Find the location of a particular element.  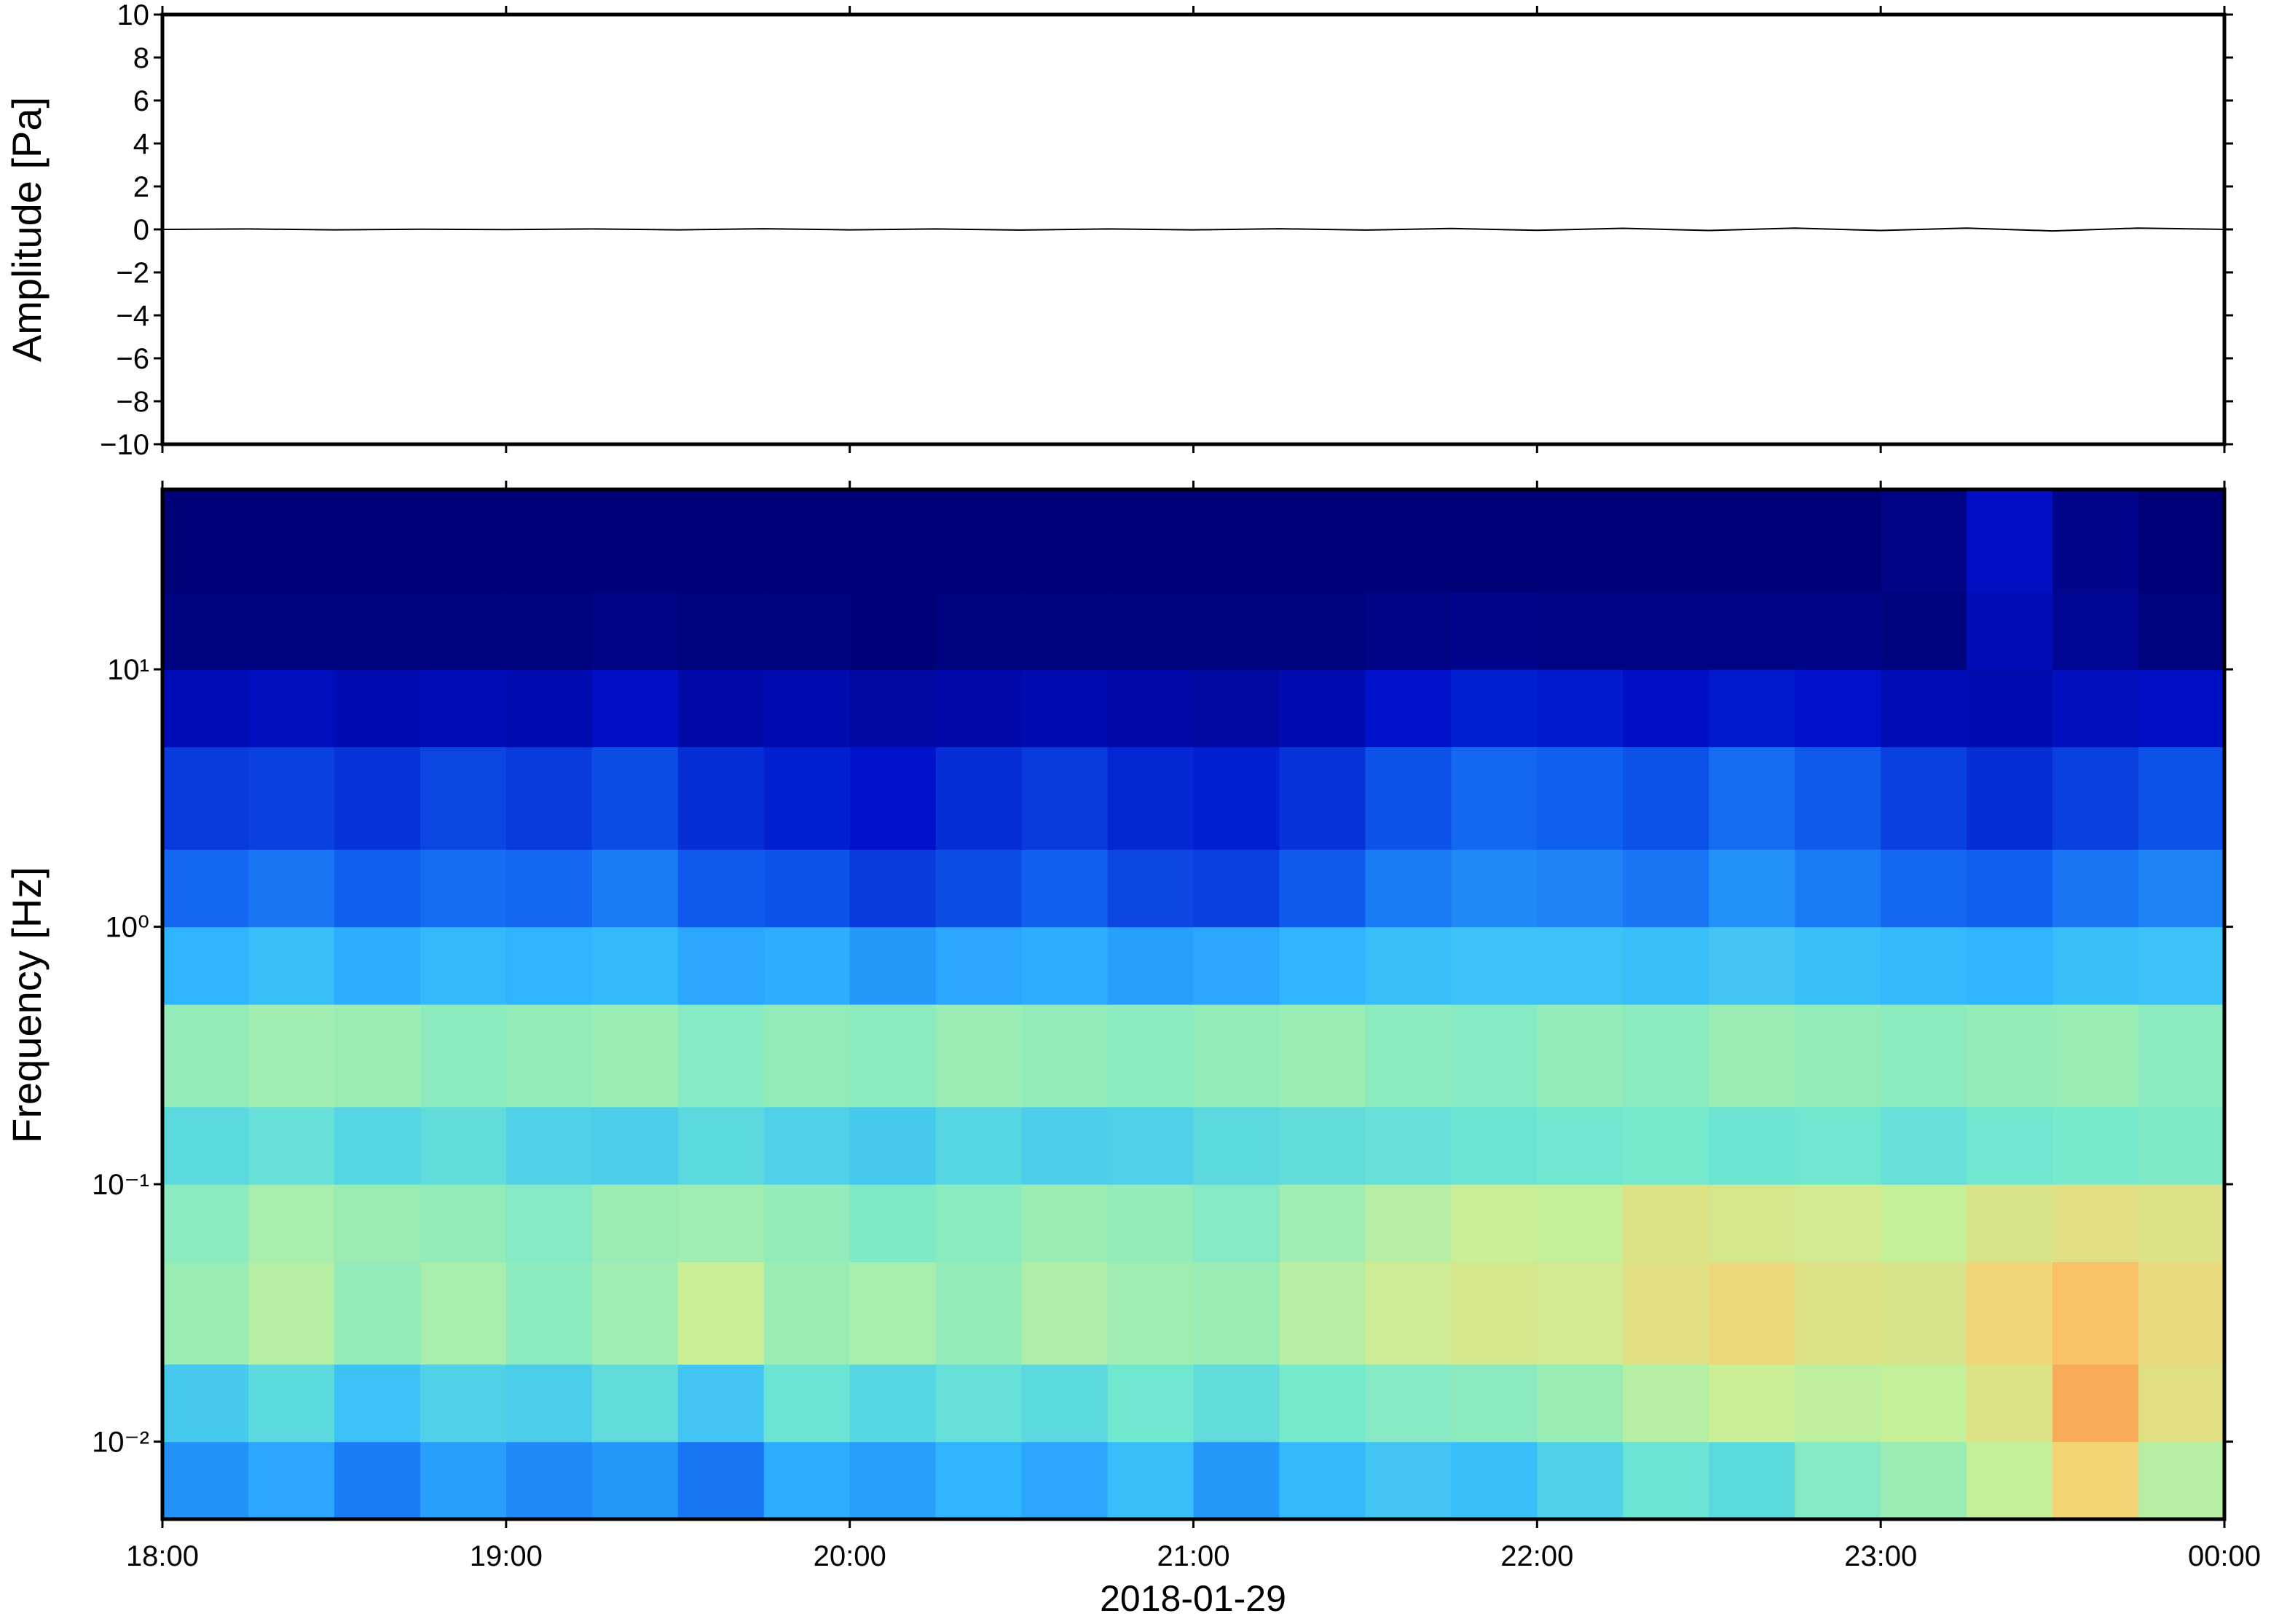

date-axis-label: 2018-01-29 is located at coordinates (1193, 1598).